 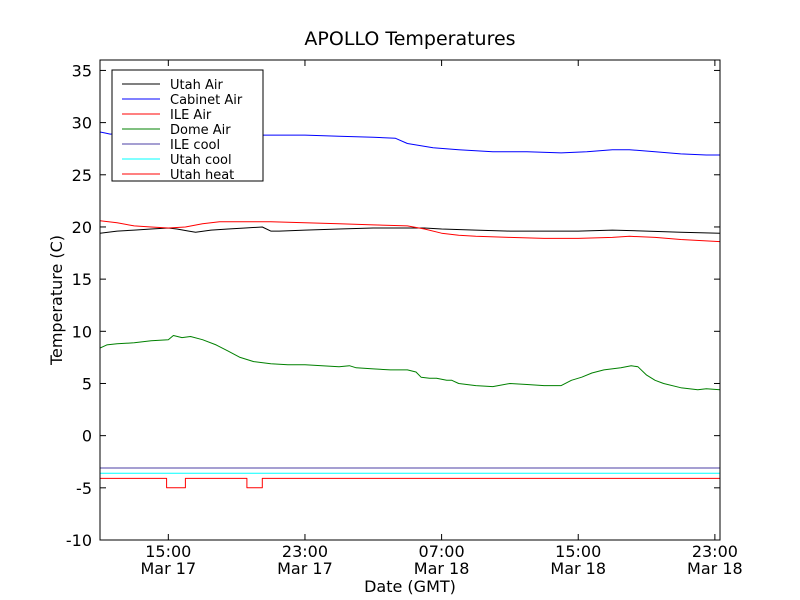 What do you see at coordinates (409, 39) in the screenshot?
I see `chart-title: APOLLO Temperatures` at bounding box center [409, 39].